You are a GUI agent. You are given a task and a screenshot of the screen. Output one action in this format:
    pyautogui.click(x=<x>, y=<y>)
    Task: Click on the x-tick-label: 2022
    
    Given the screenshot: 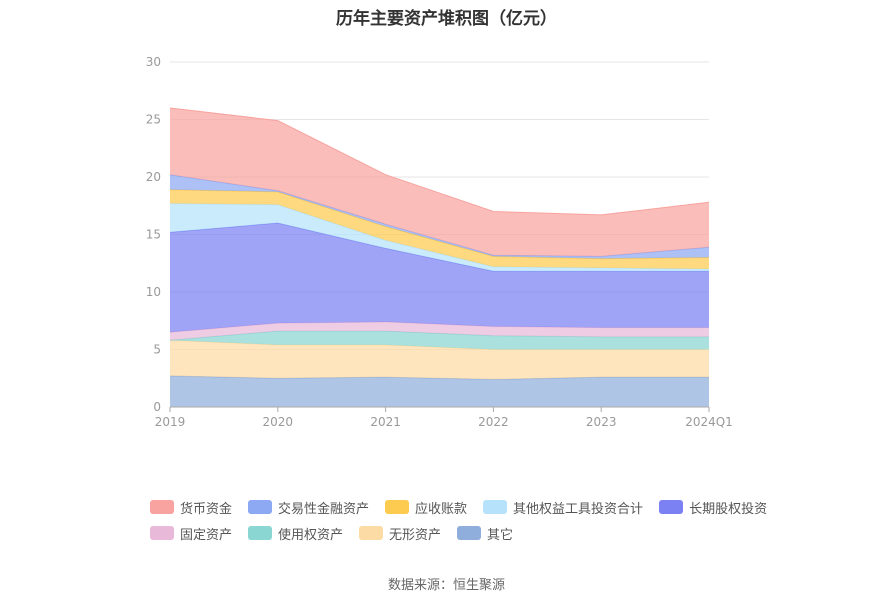 What is the action you would take?
    pyautogui.click(x=493, y=422)
    